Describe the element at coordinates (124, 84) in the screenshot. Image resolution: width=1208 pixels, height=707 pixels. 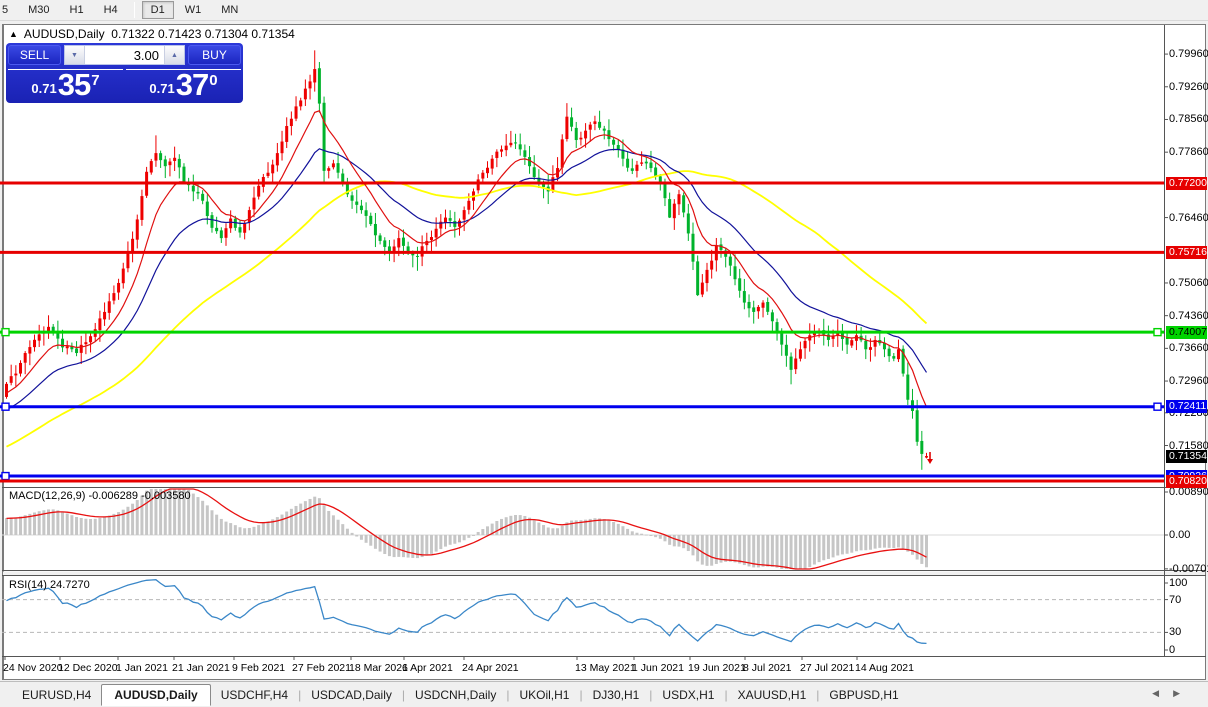
I see `trade-prices-row: 0.71 35 7 0.71 37 0` at that location.